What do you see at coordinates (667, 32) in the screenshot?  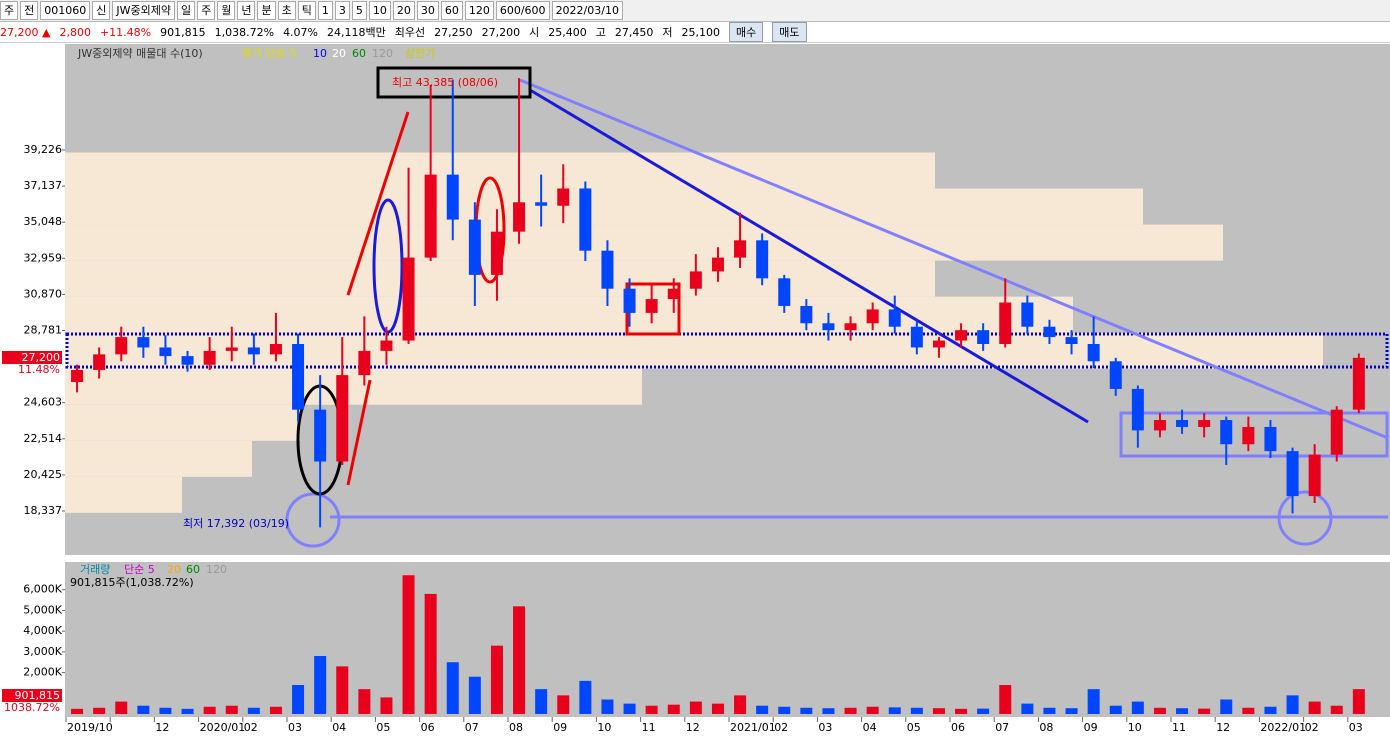 I see `quote-item: 저` at bounding box center [667, 32].